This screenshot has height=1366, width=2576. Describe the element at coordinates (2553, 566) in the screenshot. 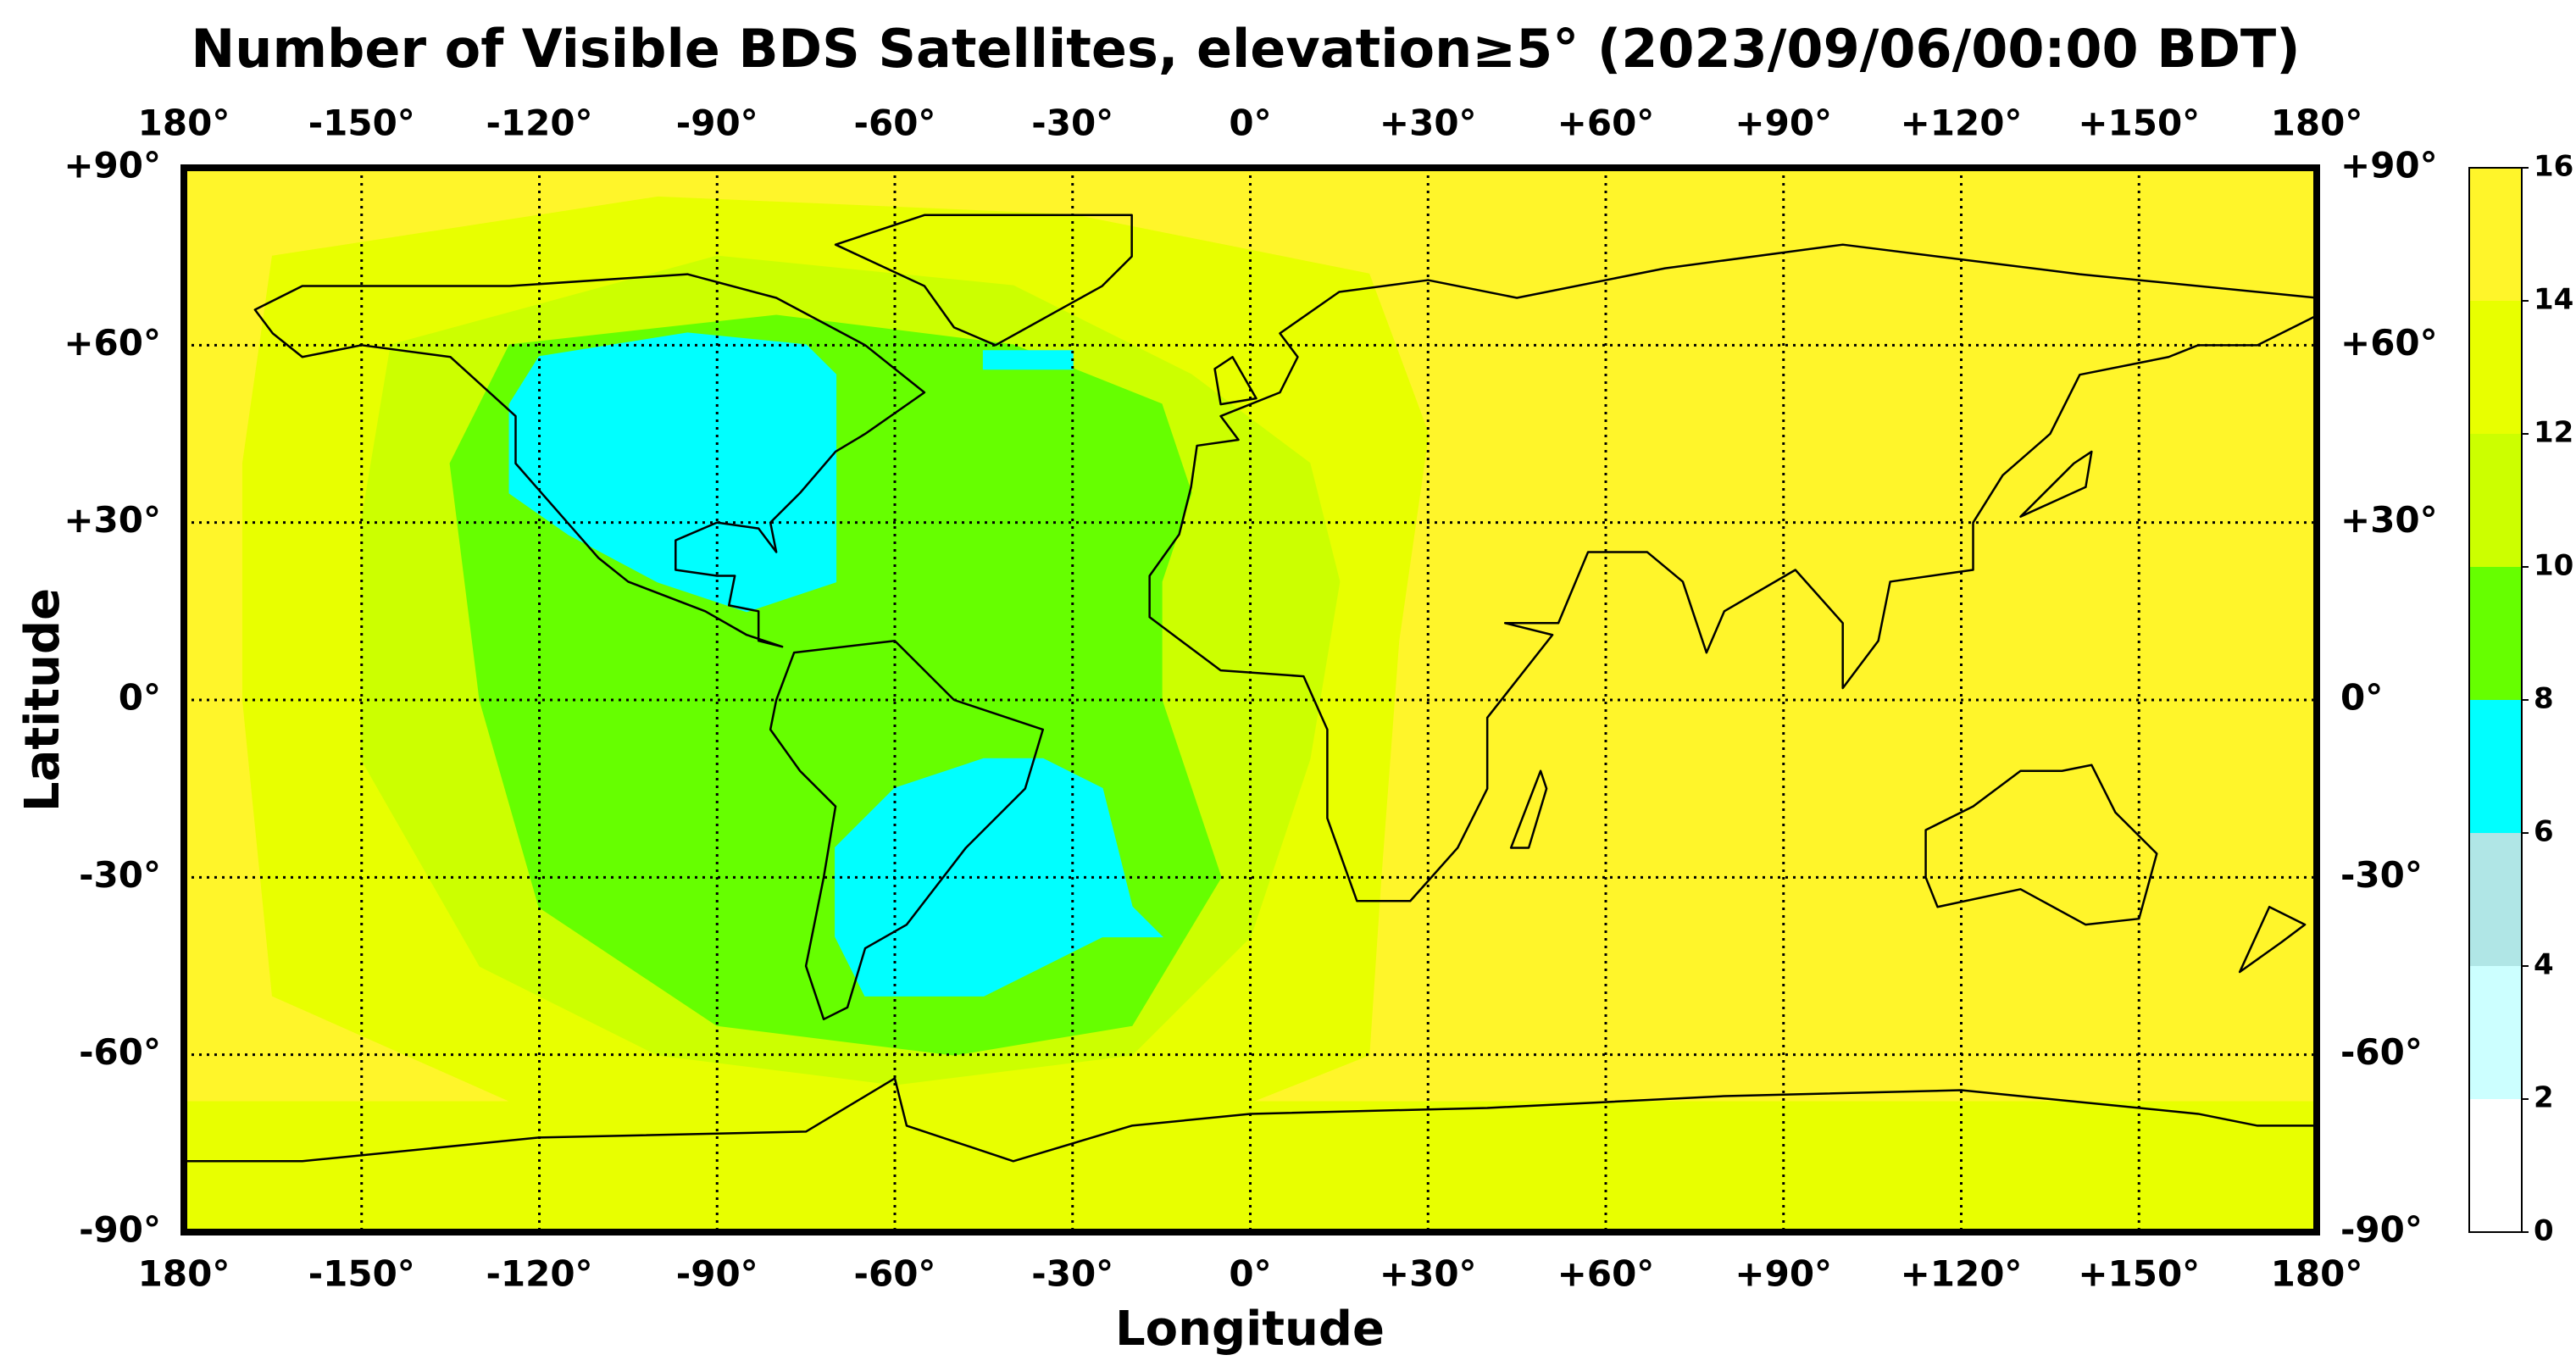

I see `colorbar-tick-label: 10` at that location.